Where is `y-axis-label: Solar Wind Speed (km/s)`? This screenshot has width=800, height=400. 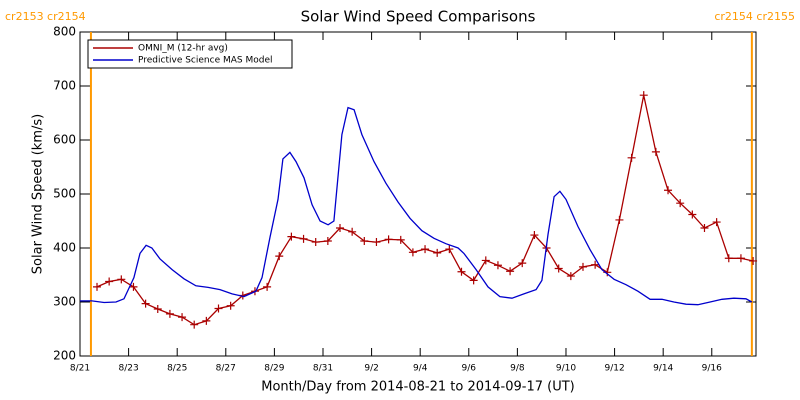 y-axis-label: Solar Wind Speed (km/s) is located at coordinates (38, 194).